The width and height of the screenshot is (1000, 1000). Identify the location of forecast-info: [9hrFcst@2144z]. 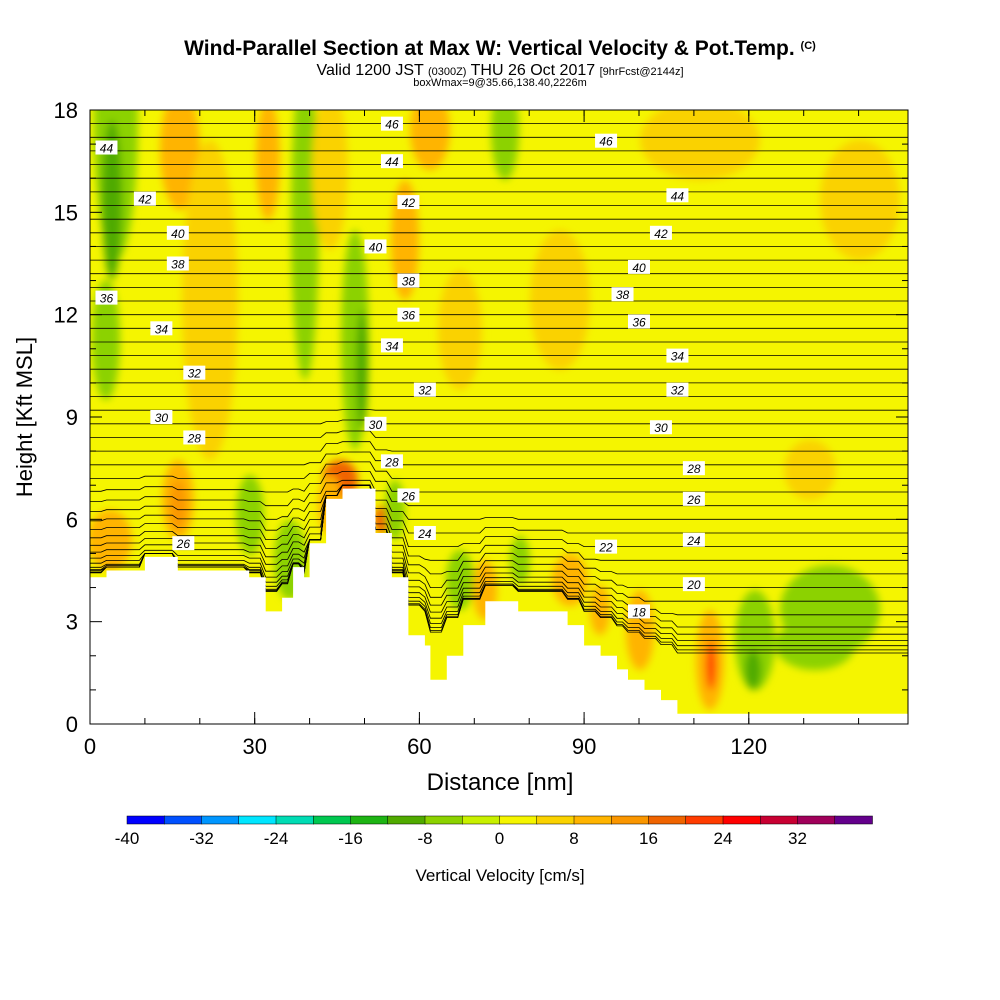
(641, 72).